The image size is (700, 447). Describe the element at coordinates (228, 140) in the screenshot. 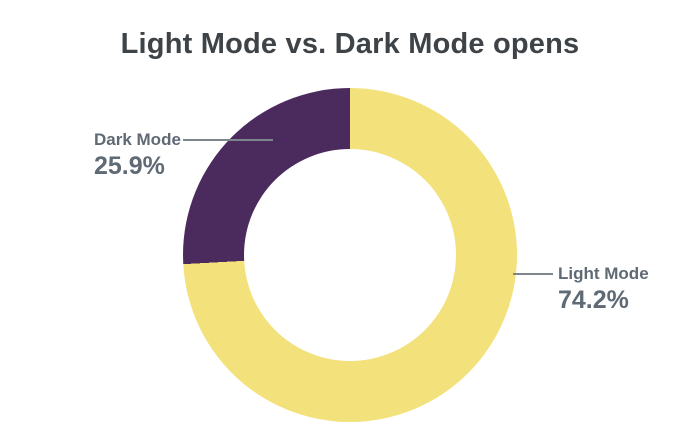

I see `dark-mode-callout-line` at that location.